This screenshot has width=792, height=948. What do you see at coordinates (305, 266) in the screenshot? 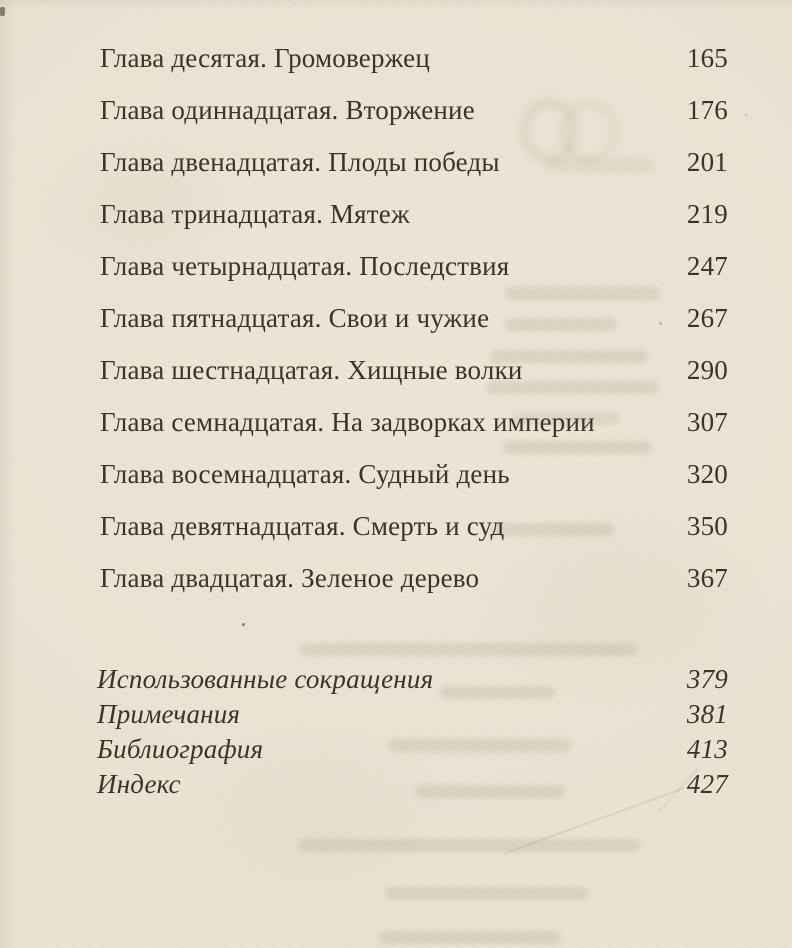
I see `toc-entry-title: Глава четырнадцатая. Последствия` at bounding box center [305, 266].